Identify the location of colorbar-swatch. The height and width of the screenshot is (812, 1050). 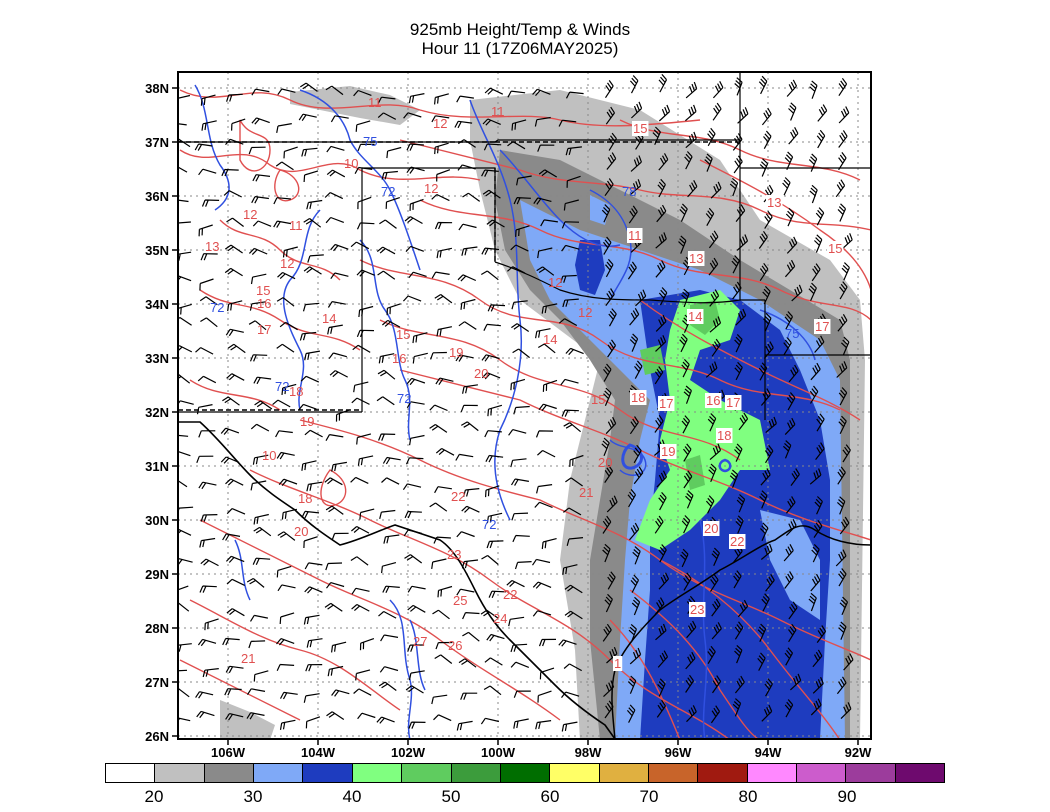
(427, 773).